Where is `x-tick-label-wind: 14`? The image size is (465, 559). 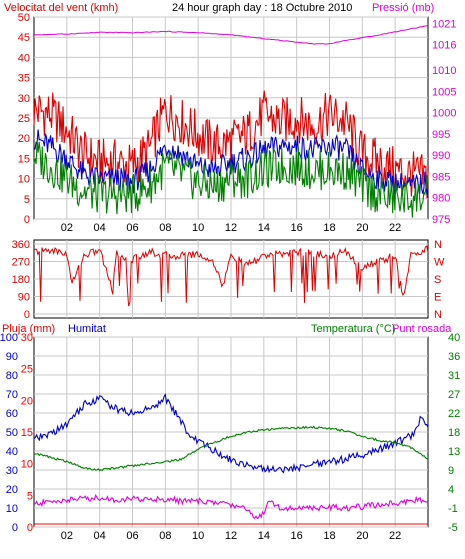 x-tick-label-wind: 14 is located at coordinates (264, 228).